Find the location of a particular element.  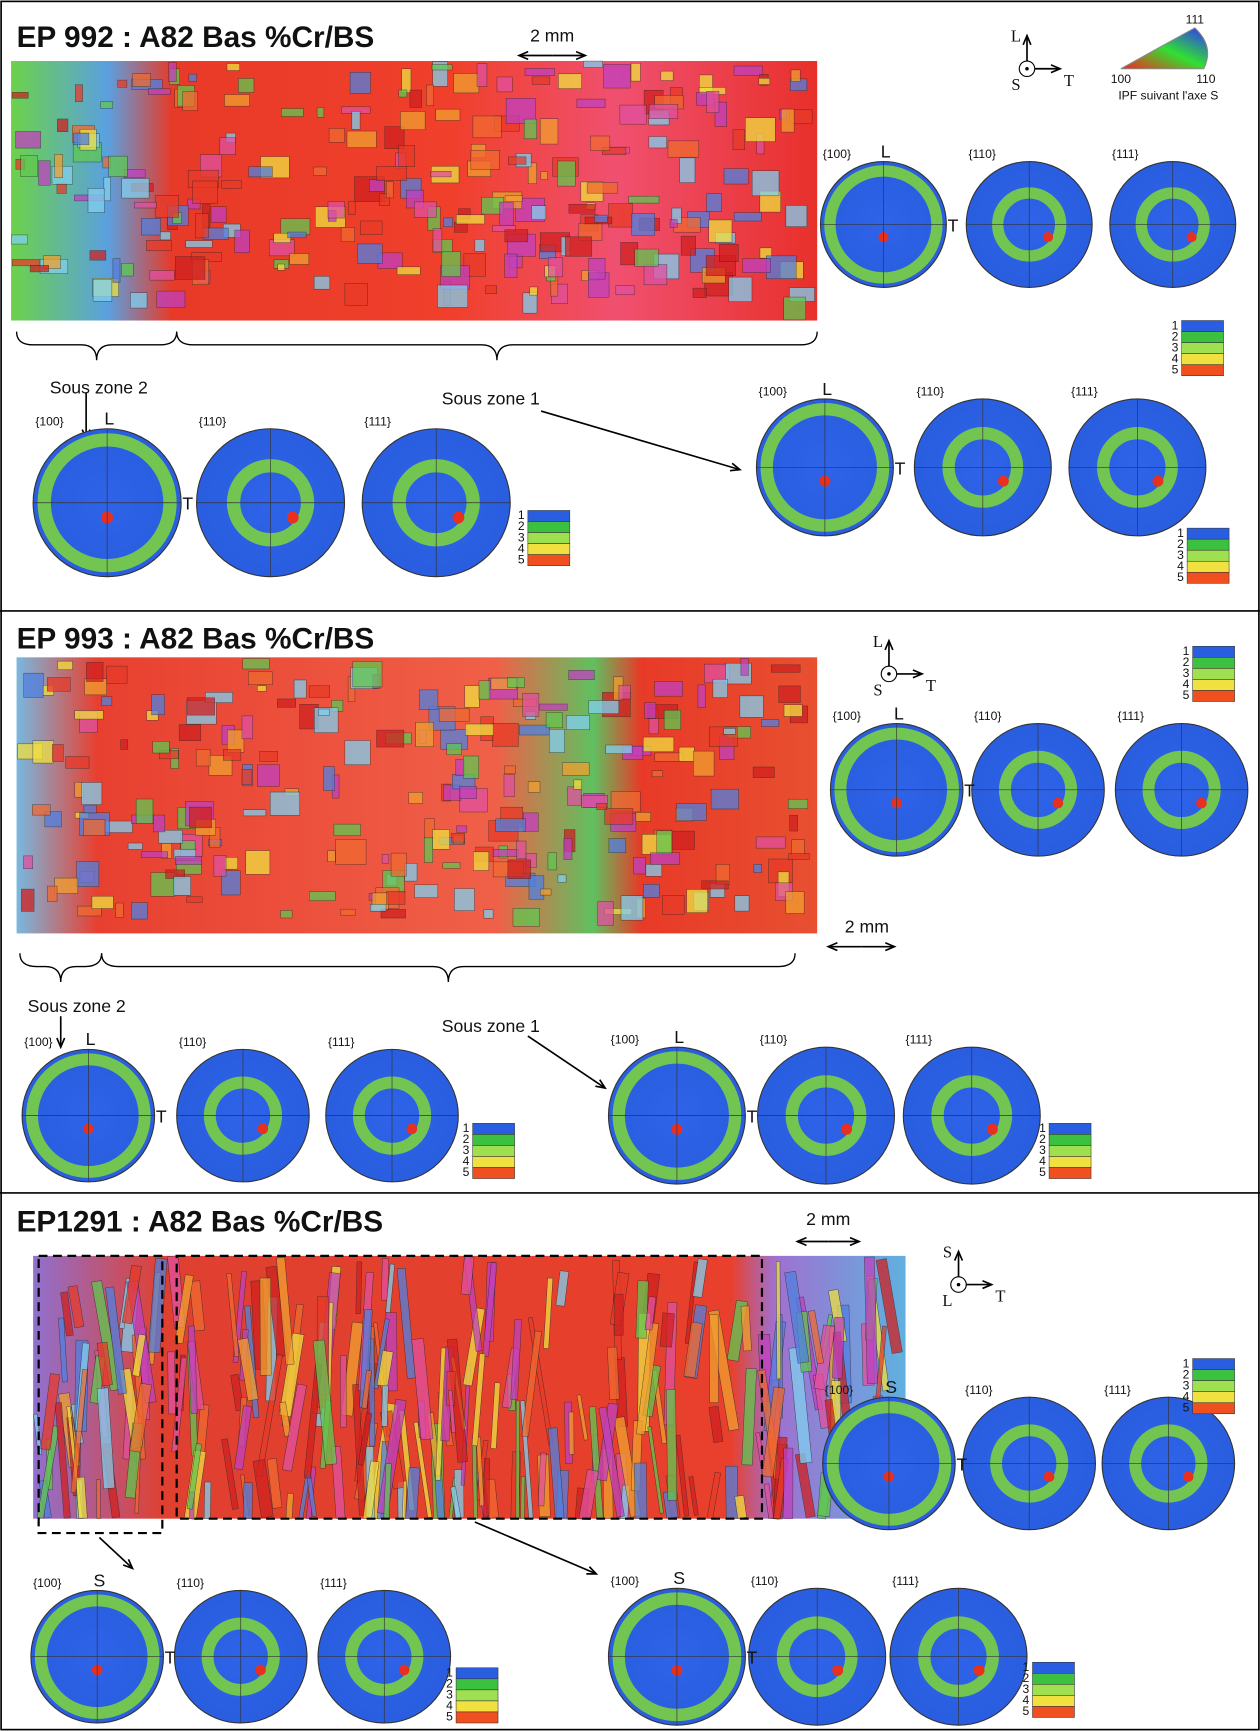

arrow is located at coordinates (640, 440).